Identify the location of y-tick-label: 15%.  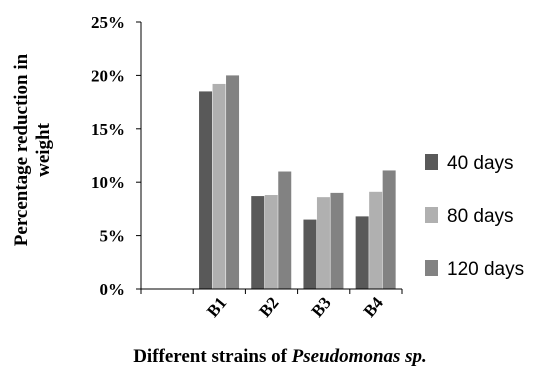
(108, 129).